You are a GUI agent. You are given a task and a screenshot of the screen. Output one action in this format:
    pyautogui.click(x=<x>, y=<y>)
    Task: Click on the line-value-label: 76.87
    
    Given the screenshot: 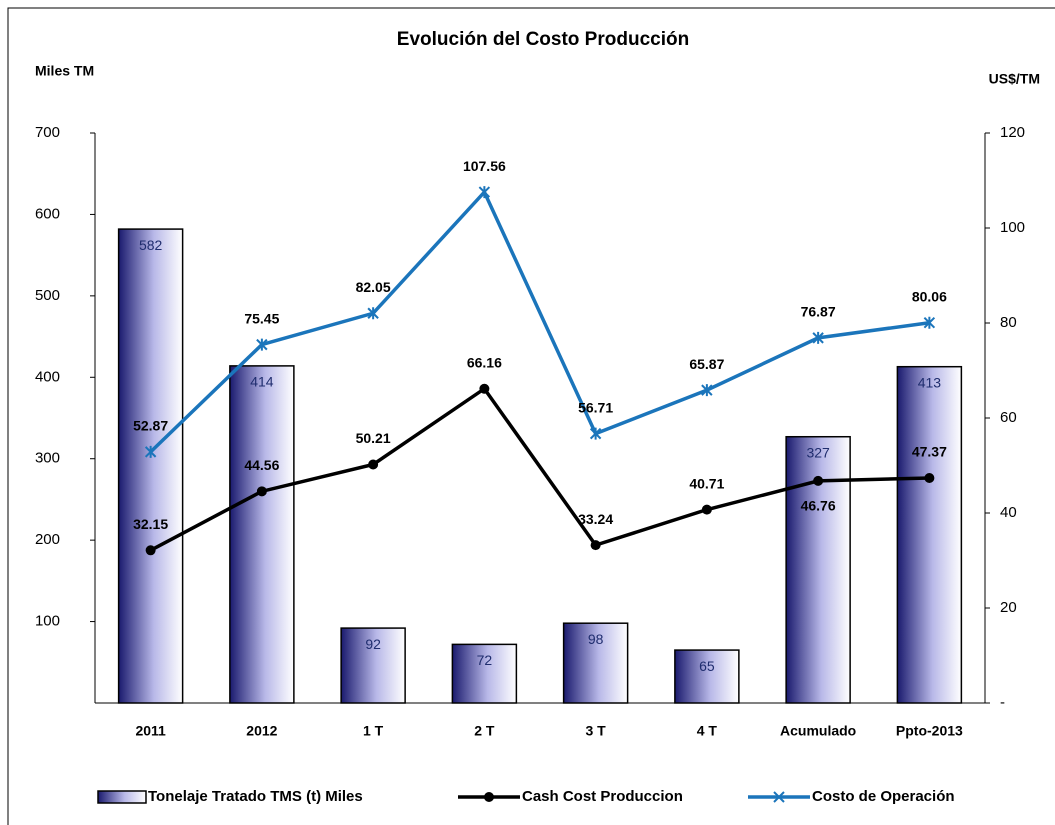 What is the action you would take?
    pyautogui.click(x=818, y=312)
    